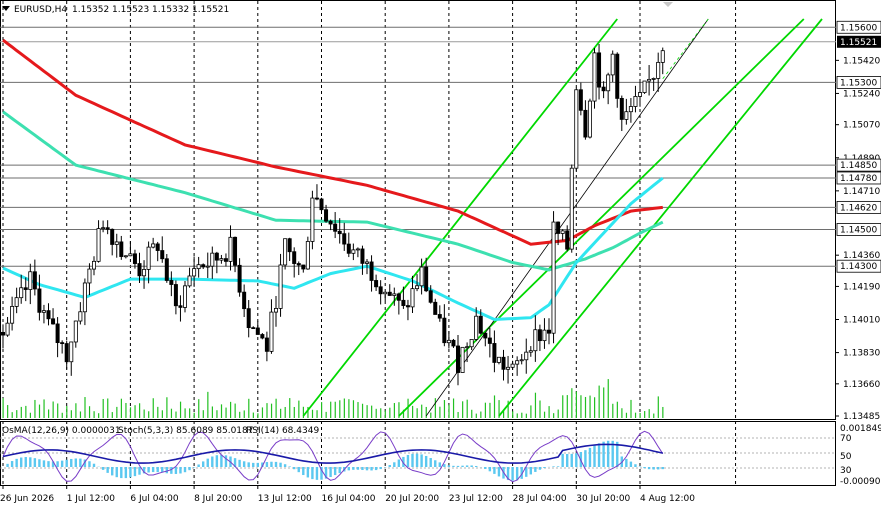 Image resolution: width=881 pixels, height=507 pixels. I want to click on time-label: 4 Aug 12:00, so click(667, 499).